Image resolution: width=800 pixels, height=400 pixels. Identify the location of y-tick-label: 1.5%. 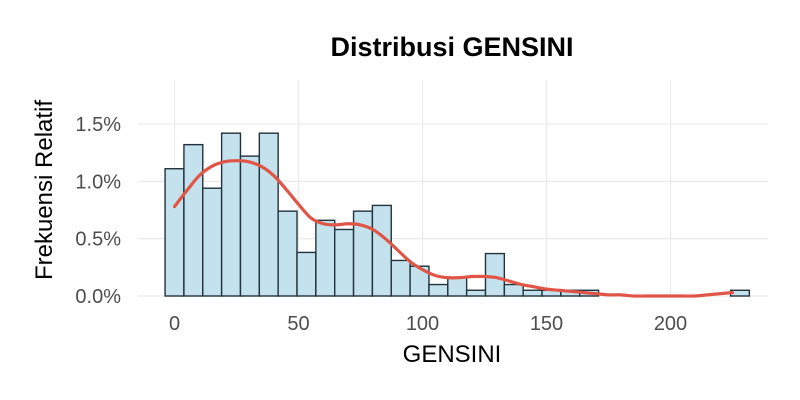
(98, 125).